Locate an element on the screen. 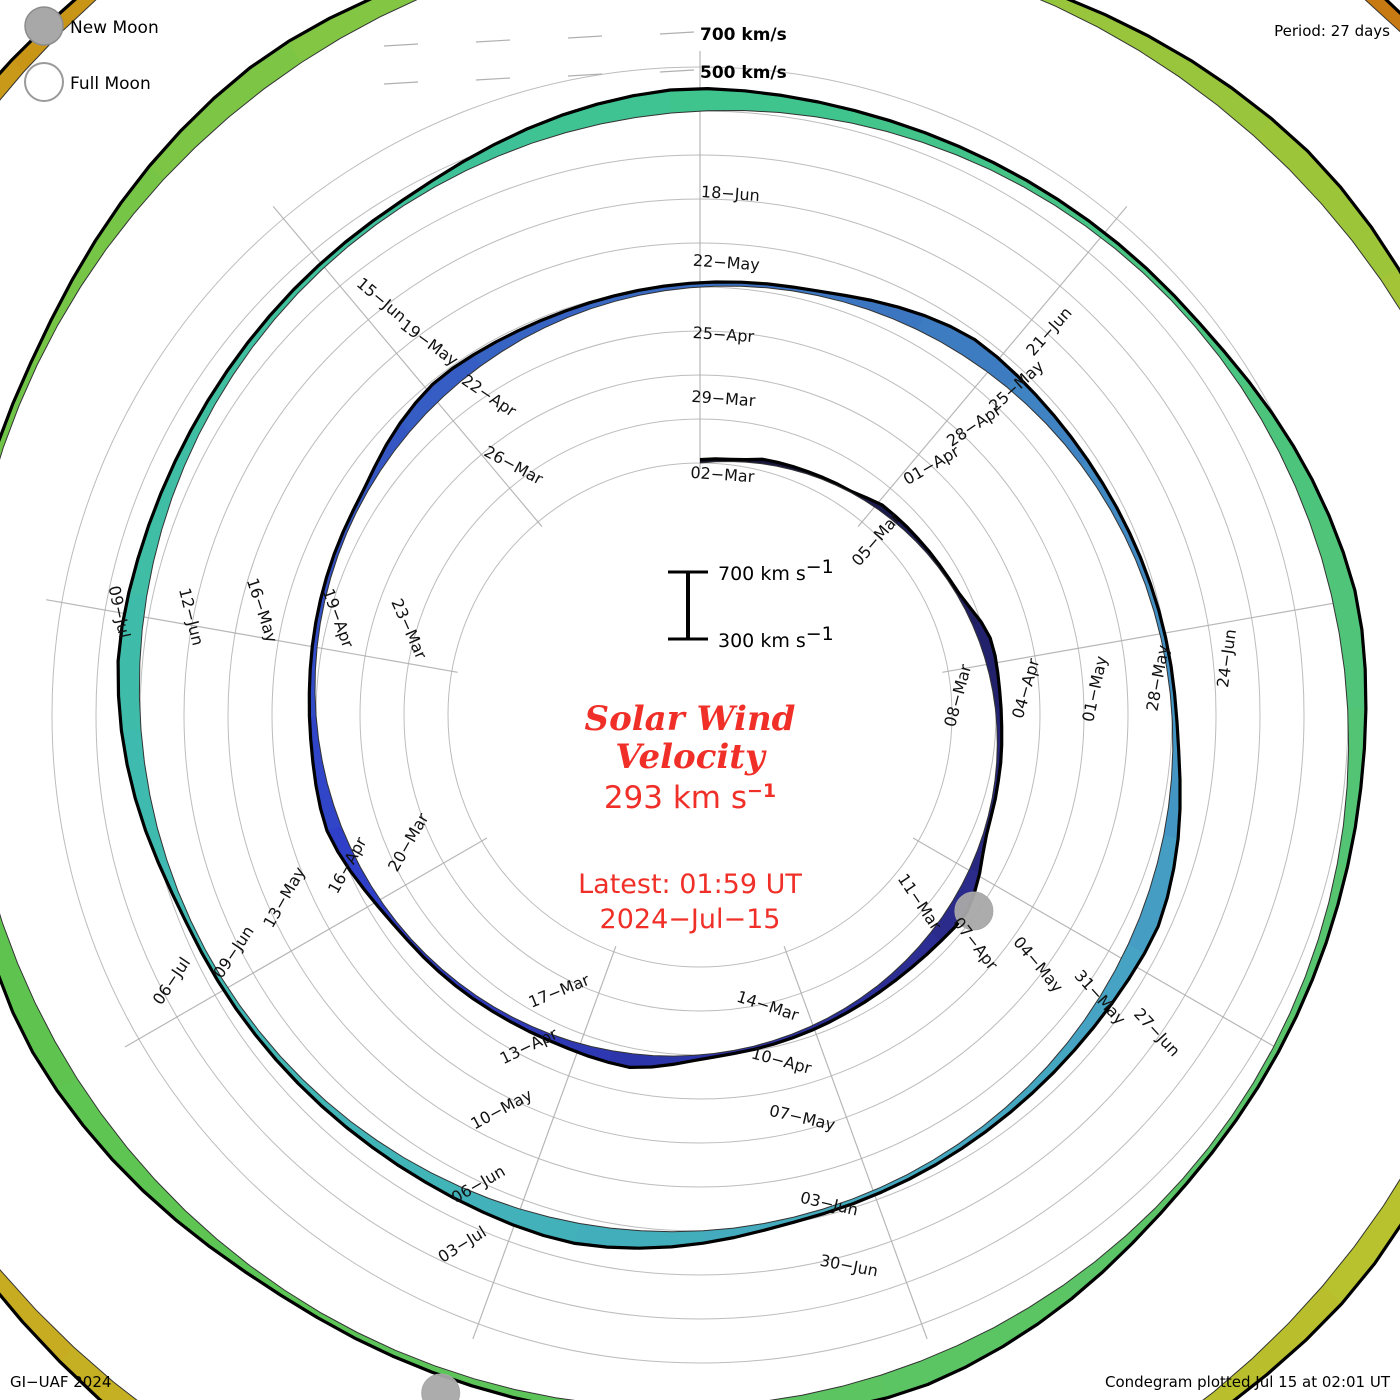  date-tick-label: 25−Apr is located at coordinates (723, 334).